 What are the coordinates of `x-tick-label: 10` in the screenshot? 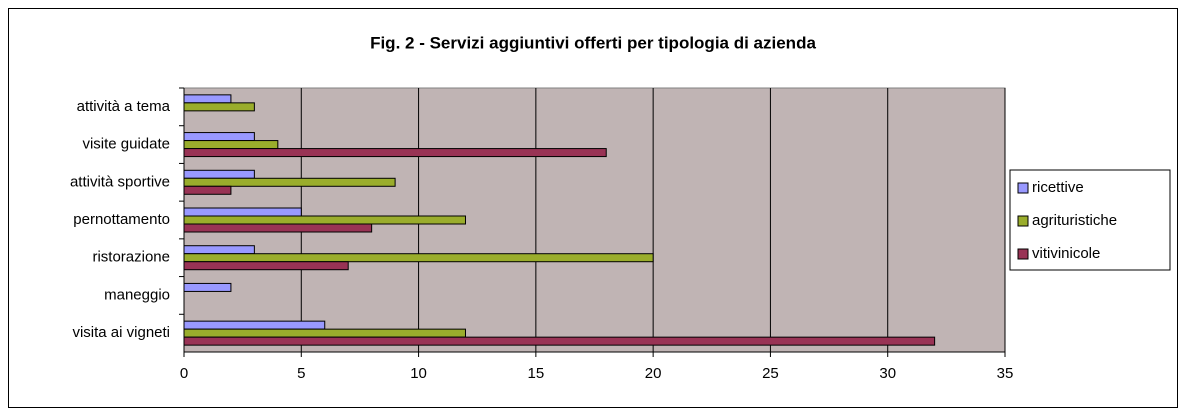 It's located at (418, 373).